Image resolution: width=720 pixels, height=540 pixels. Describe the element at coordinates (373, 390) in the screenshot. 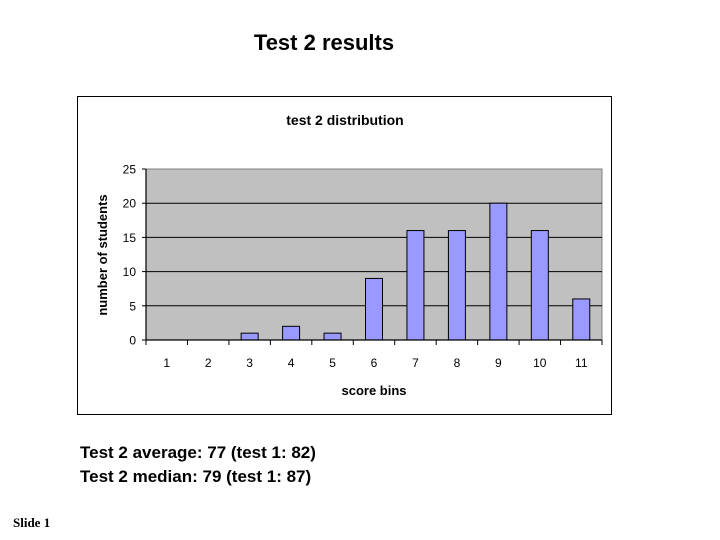

I see `x-axis-title: score bins` at that location.